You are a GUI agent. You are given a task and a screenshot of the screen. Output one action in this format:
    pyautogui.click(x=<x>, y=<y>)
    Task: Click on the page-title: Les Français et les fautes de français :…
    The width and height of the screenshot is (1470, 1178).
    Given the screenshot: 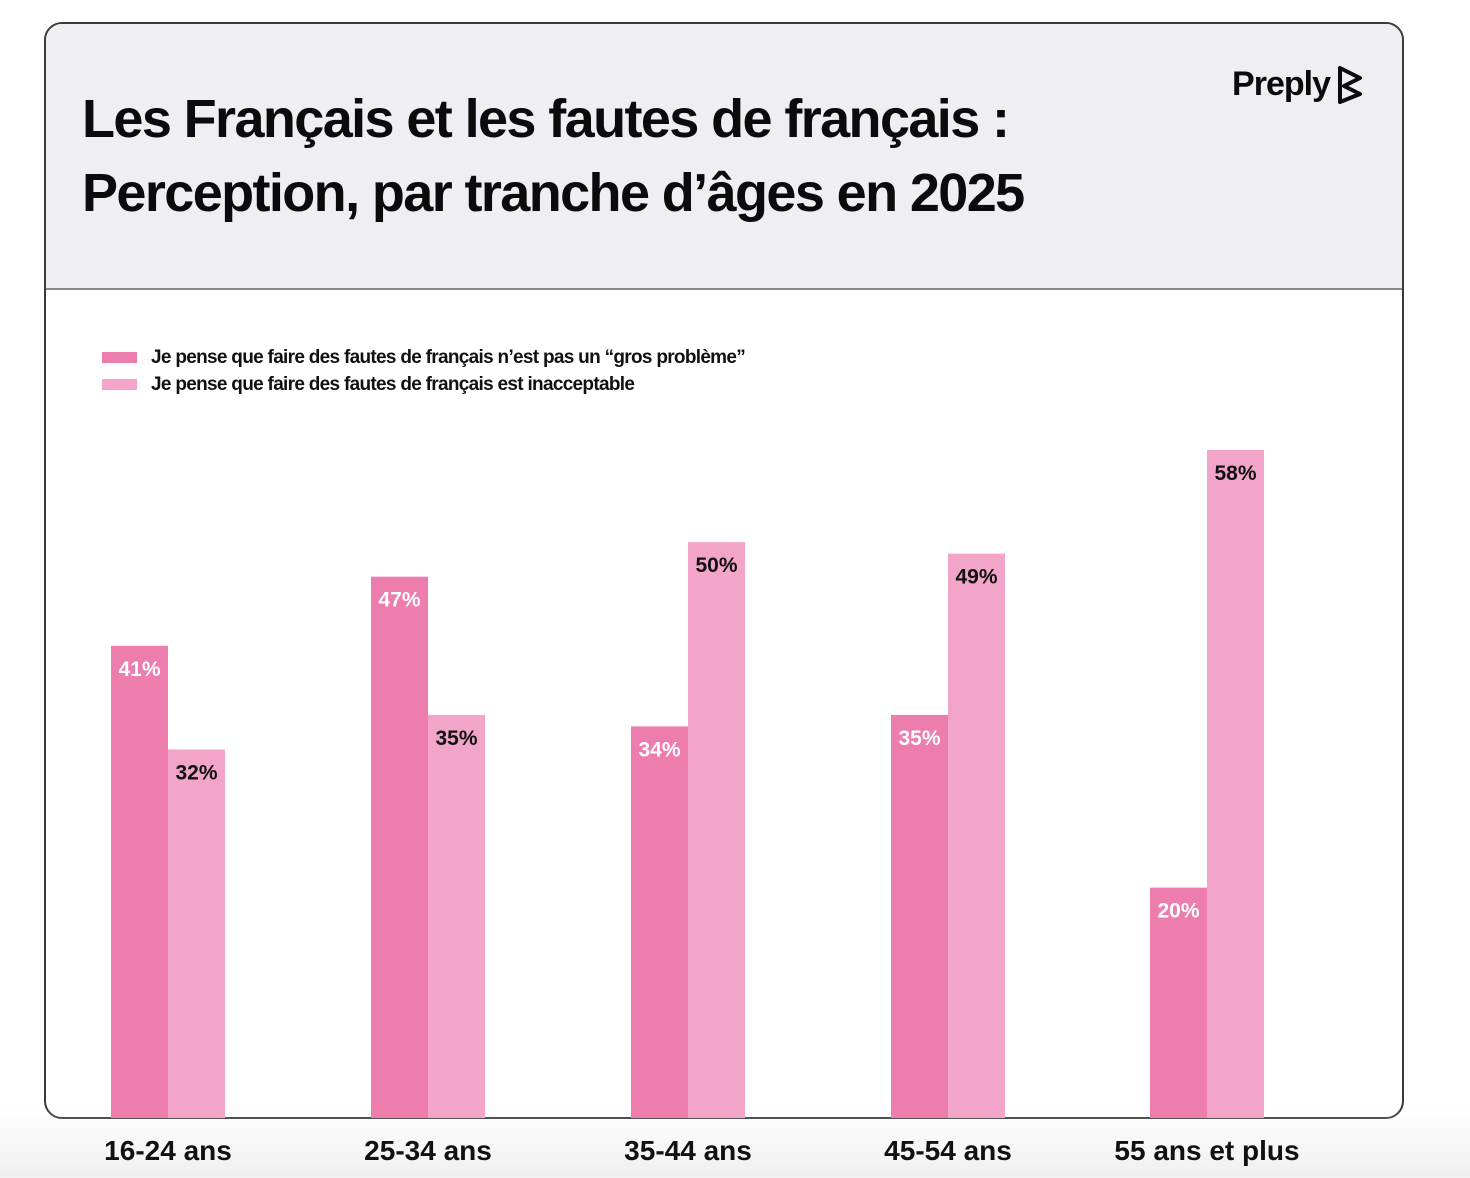 What is the action you would take?
    pyautogui.click(x=632, y=156)
    